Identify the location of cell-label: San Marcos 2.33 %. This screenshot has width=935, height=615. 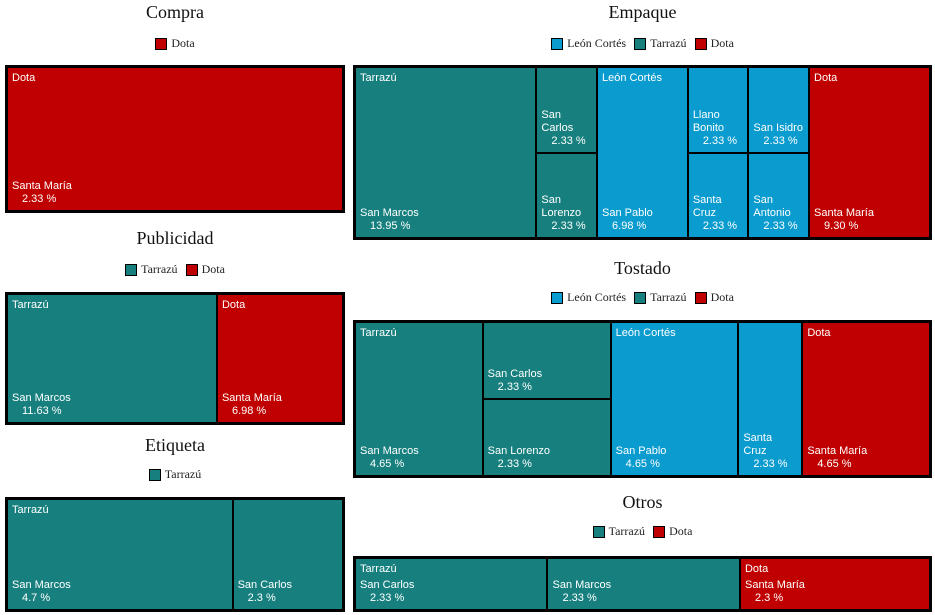
(643, 592).